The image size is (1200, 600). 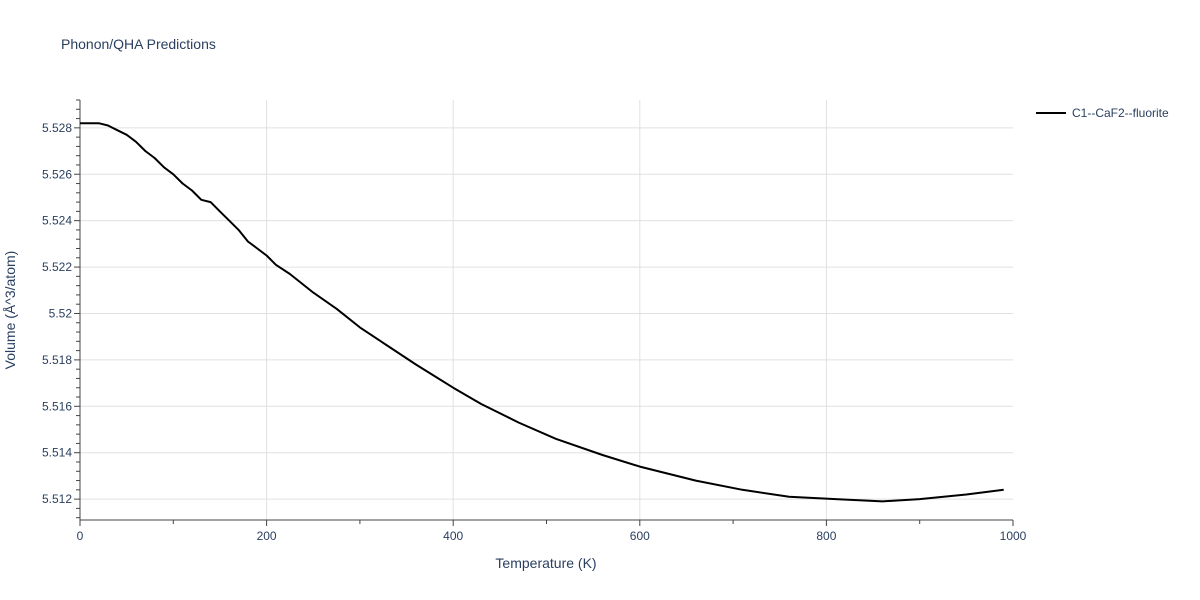 I want to click on legend-series-label: C1--CaF2--fluorite, so click(x=1120, y=113).